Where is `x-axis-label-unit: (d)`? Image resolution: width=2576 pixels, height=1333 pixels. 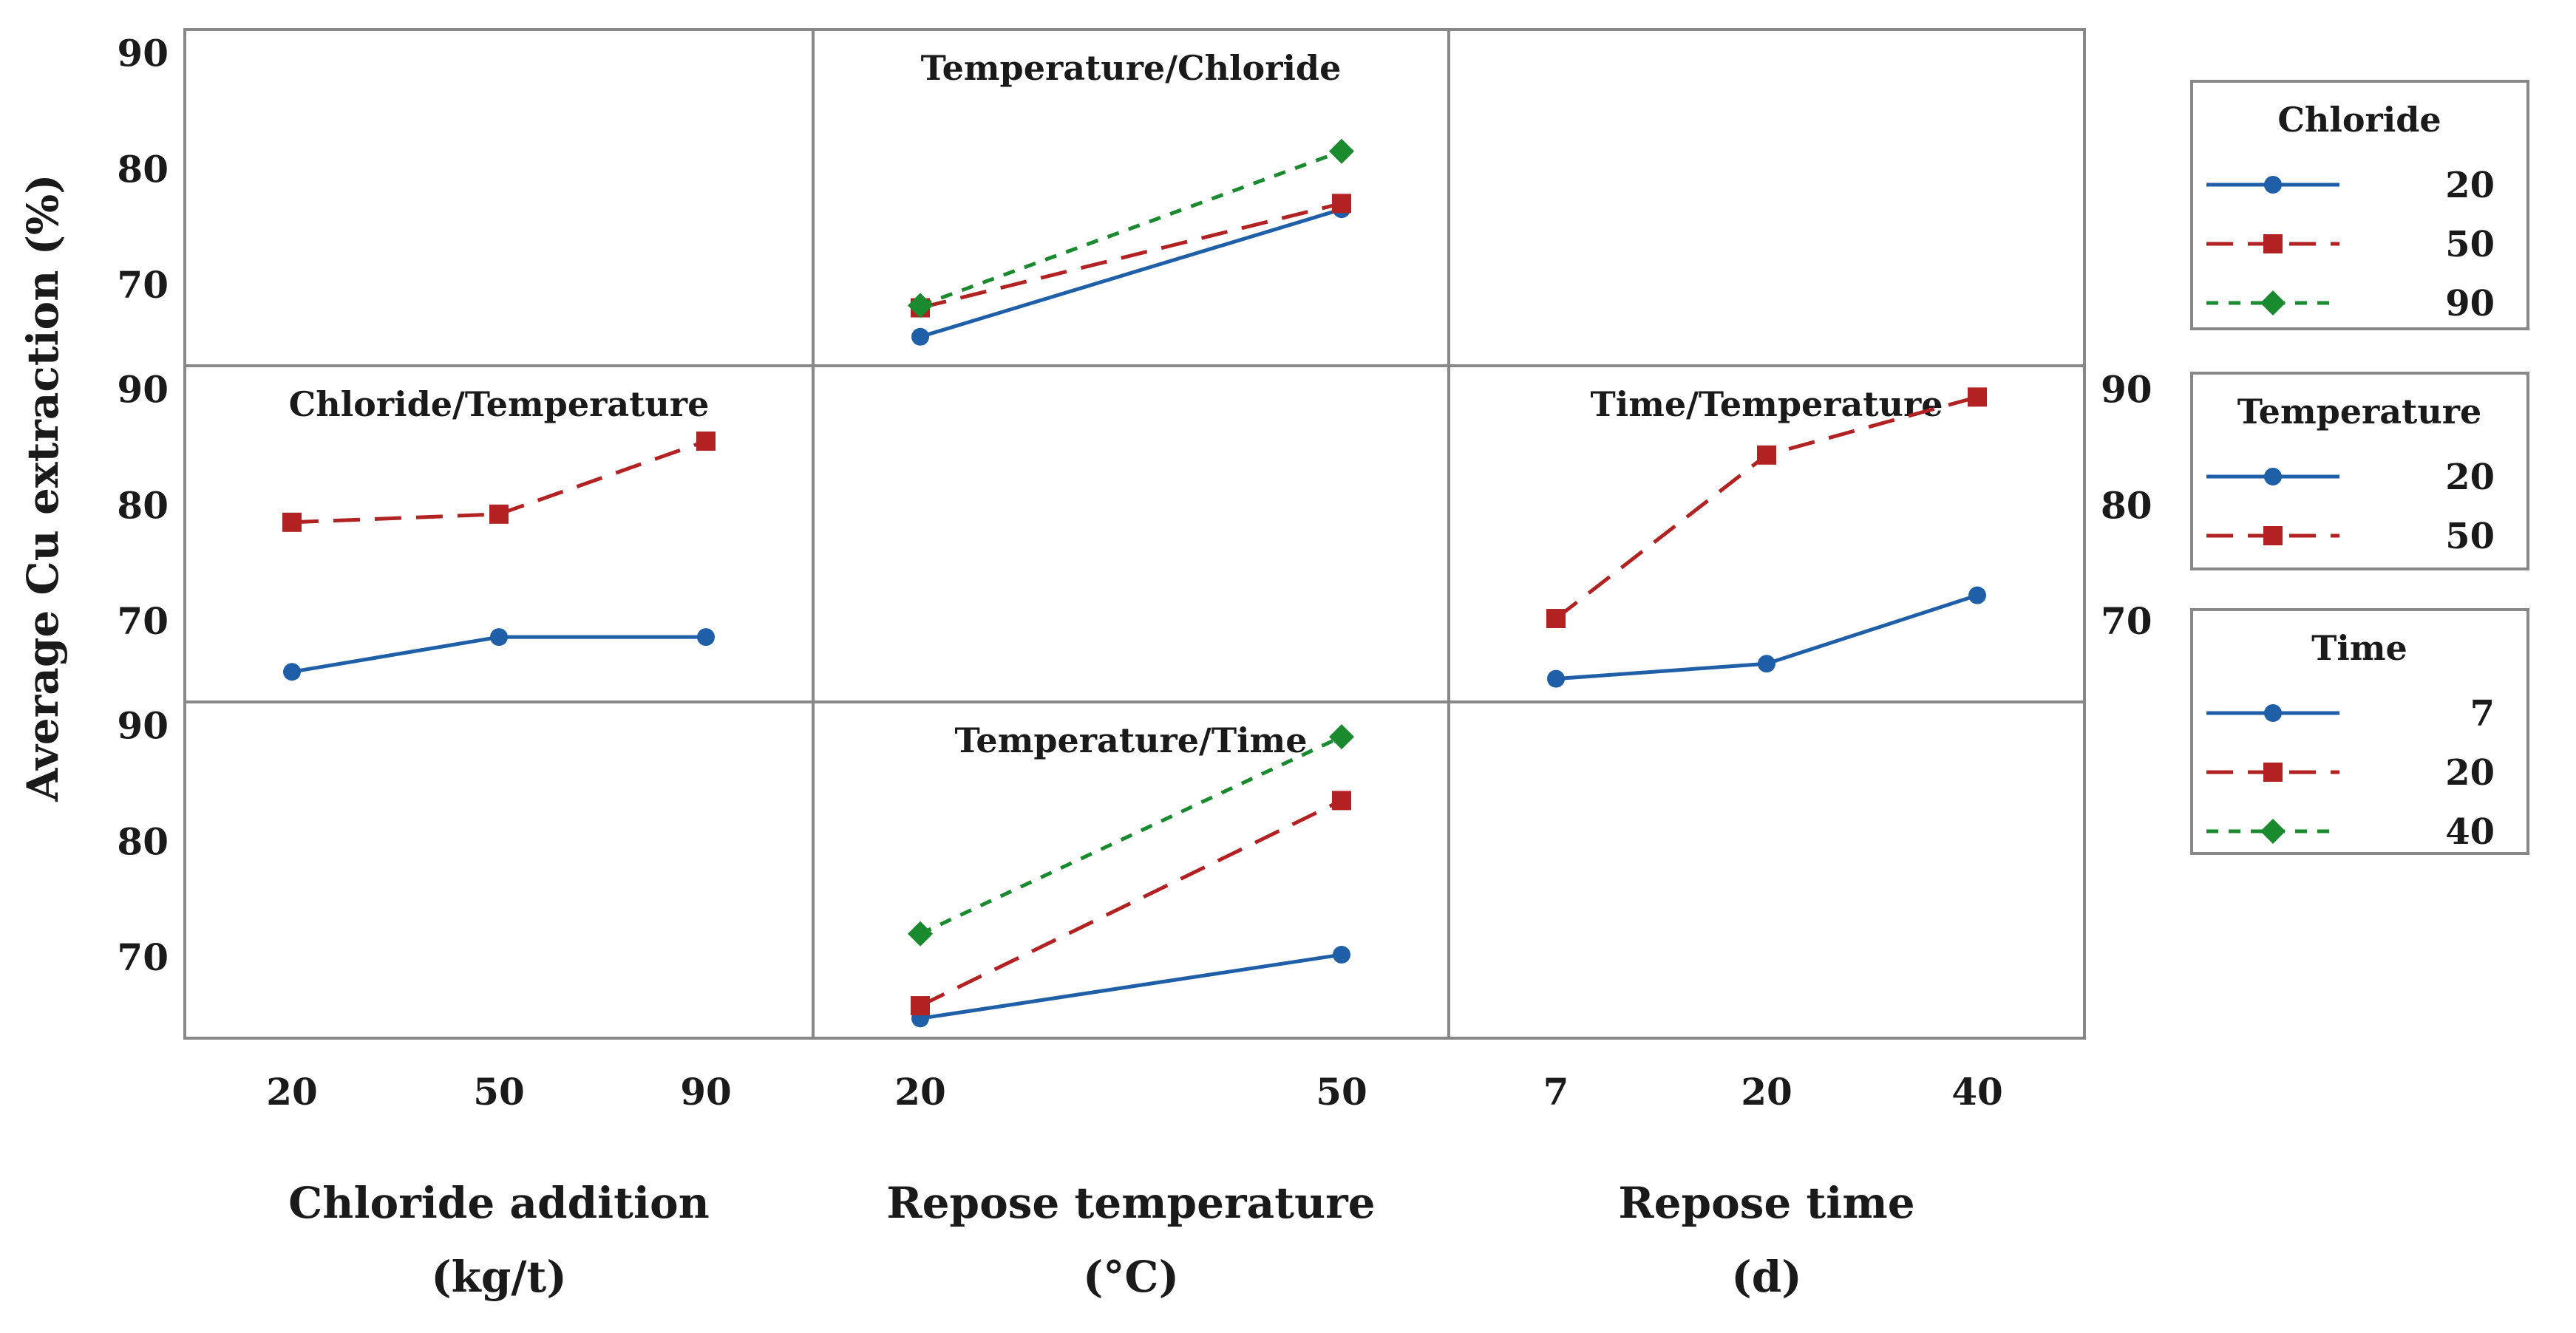 x-axis-label-unit: (d) is located at coordinates (1766, 1277).